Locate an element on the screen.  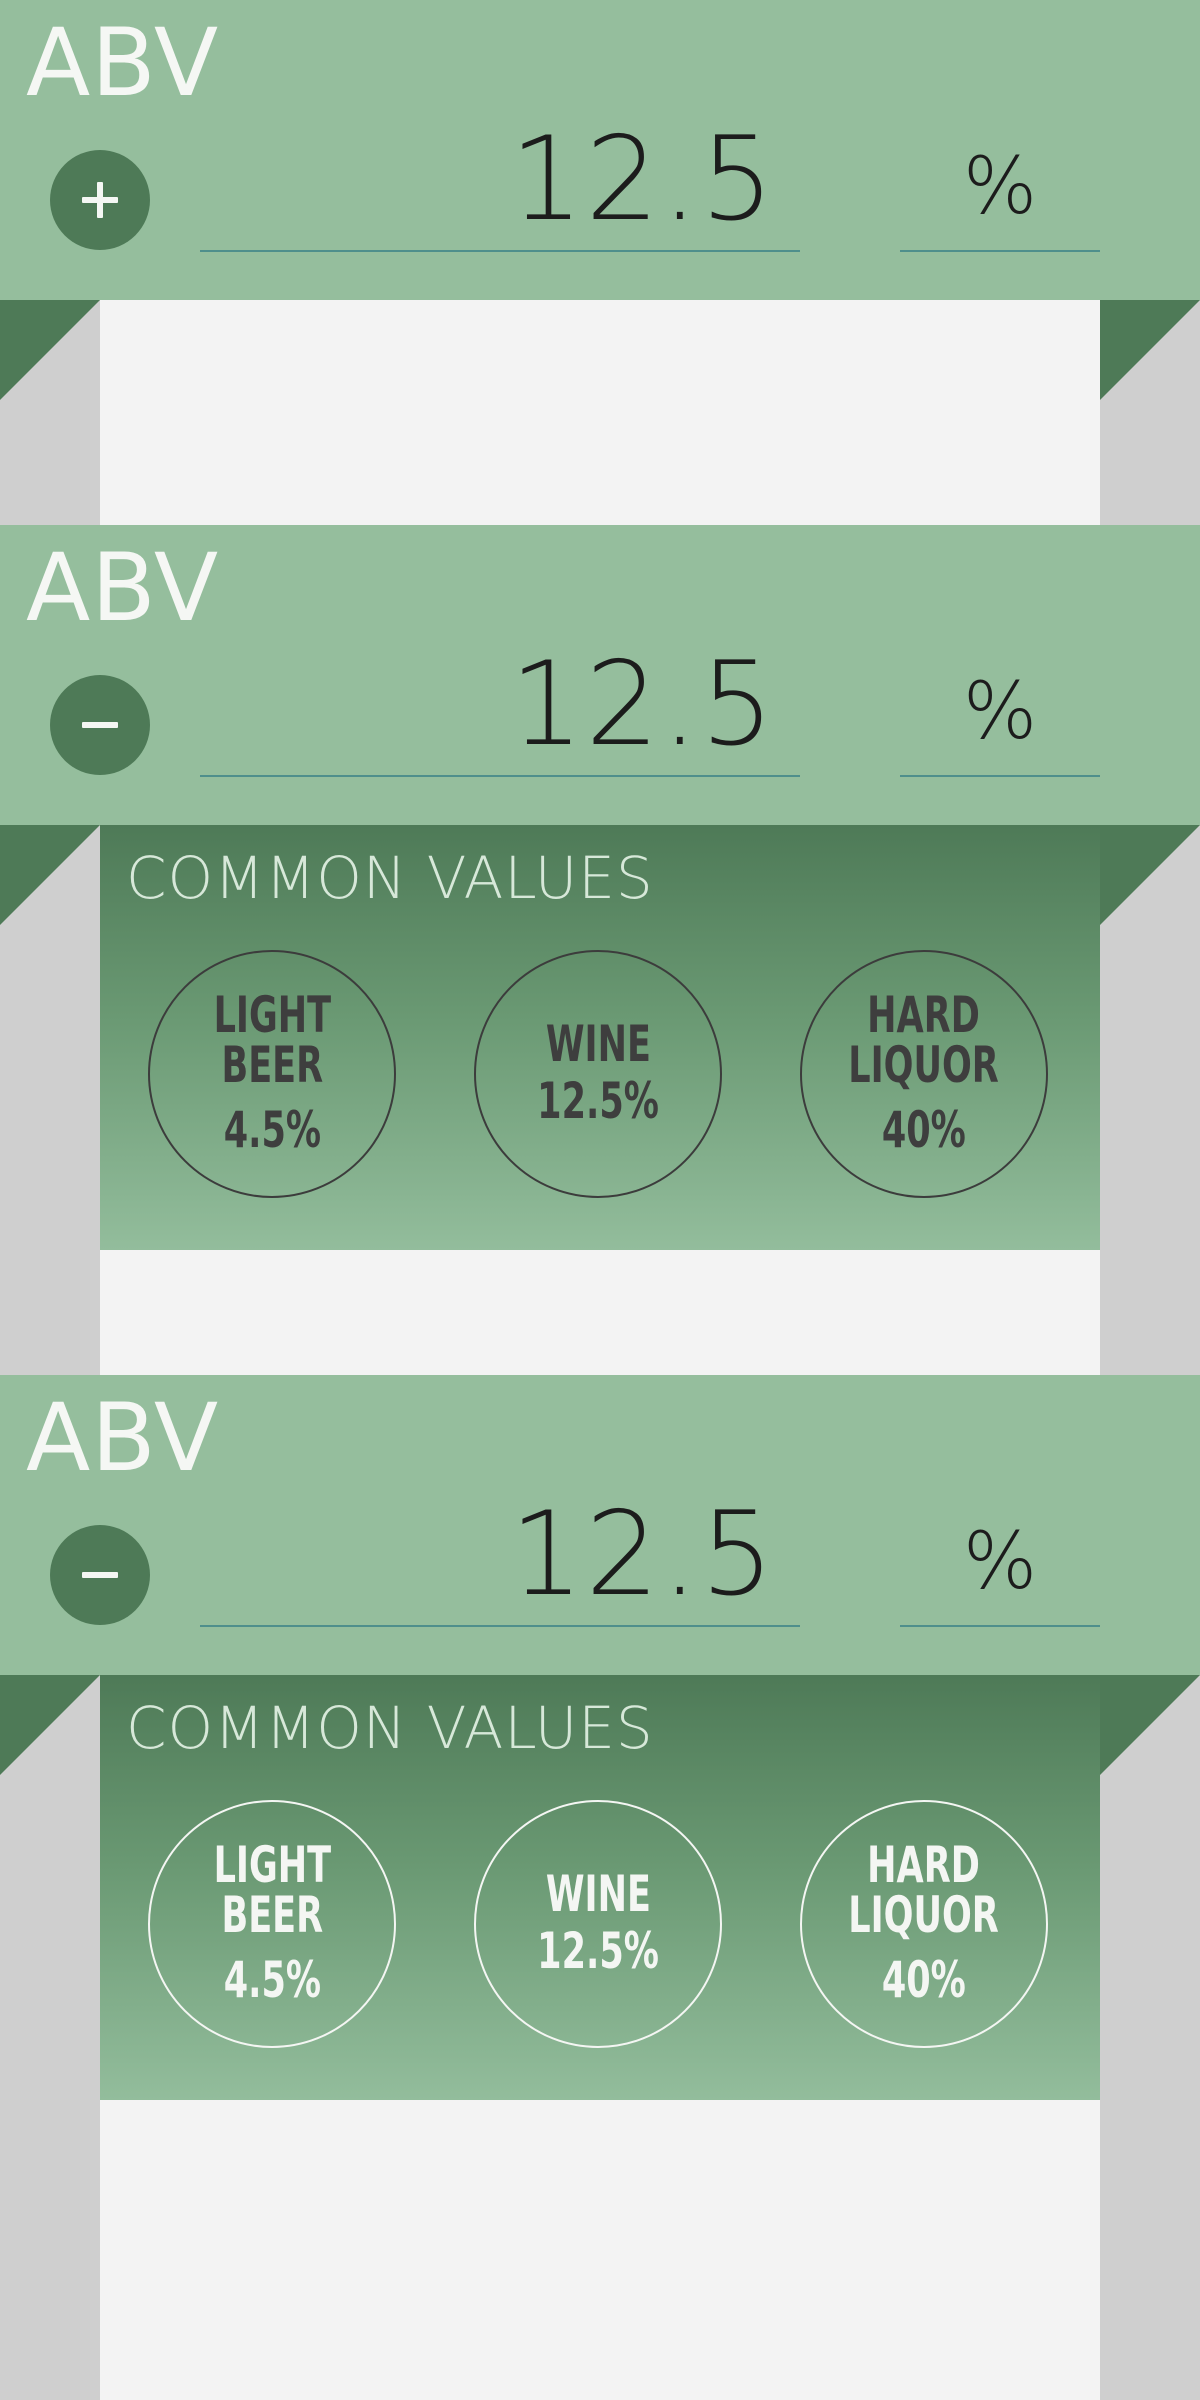
expand-button is located at coordinates (100, 200).